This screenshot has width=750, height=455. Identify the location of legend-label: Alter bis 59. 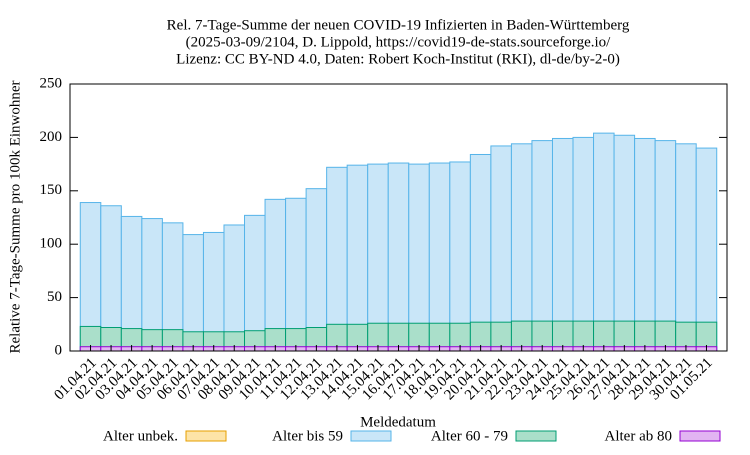
(307, 436).